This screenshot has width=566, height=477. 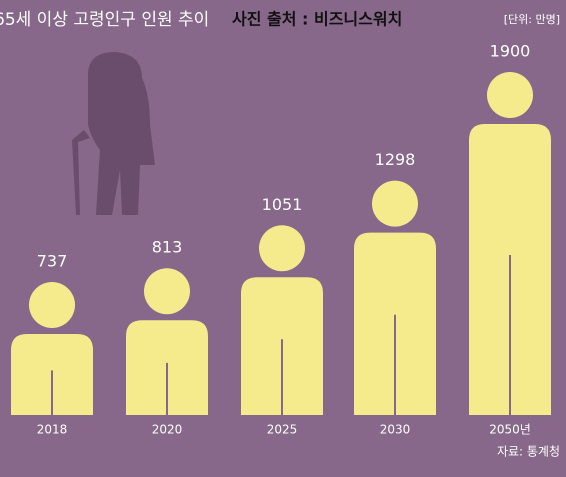 What do you see at coordinates (52, 260) in the screenshot?
I see `value-label: 737` at bounding box center [52, 260].